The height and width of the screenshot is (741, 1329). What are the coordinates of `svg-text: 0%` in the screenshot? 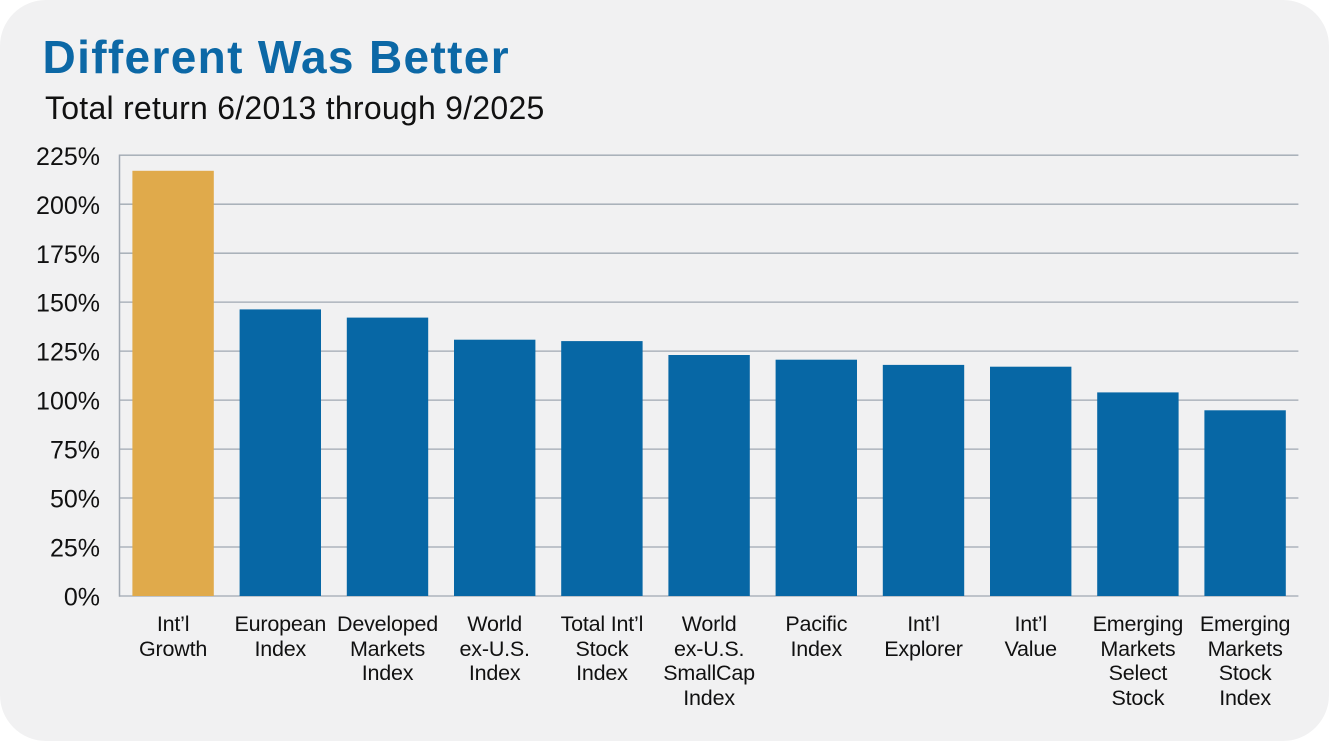 It's located at (82, 598).